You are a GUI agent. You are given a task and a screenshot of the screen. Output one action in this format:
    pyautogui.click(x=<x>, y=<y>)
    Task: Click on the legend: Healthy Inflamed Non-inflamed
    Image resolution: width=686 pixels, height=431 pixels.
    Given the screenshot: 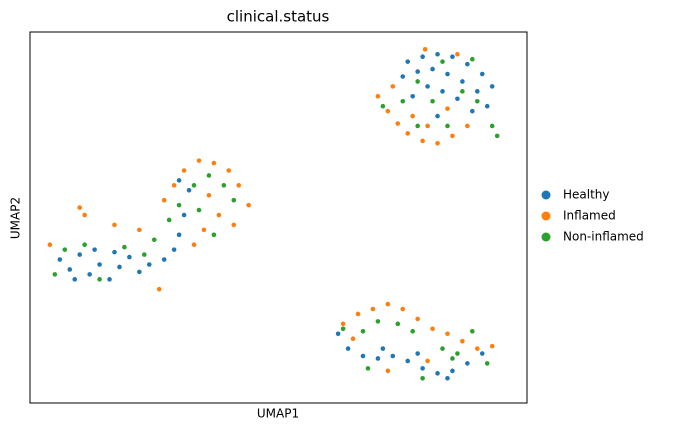 What is the action you would take?
    pyautogui.click(x=592, y=216)
    